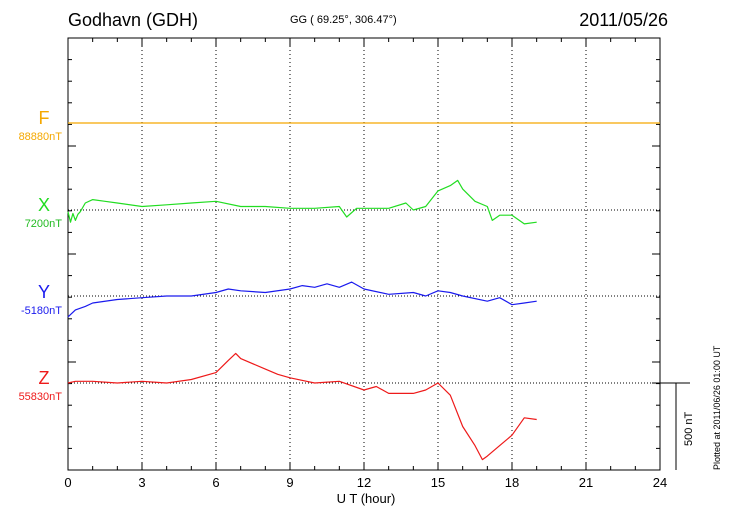 Image resolution: width=730 pixels, height=520 pixels. Describe the element at coordinates (133, 20) in the screenshot. I see `station-title: Godhavn (GDH)` at that location.